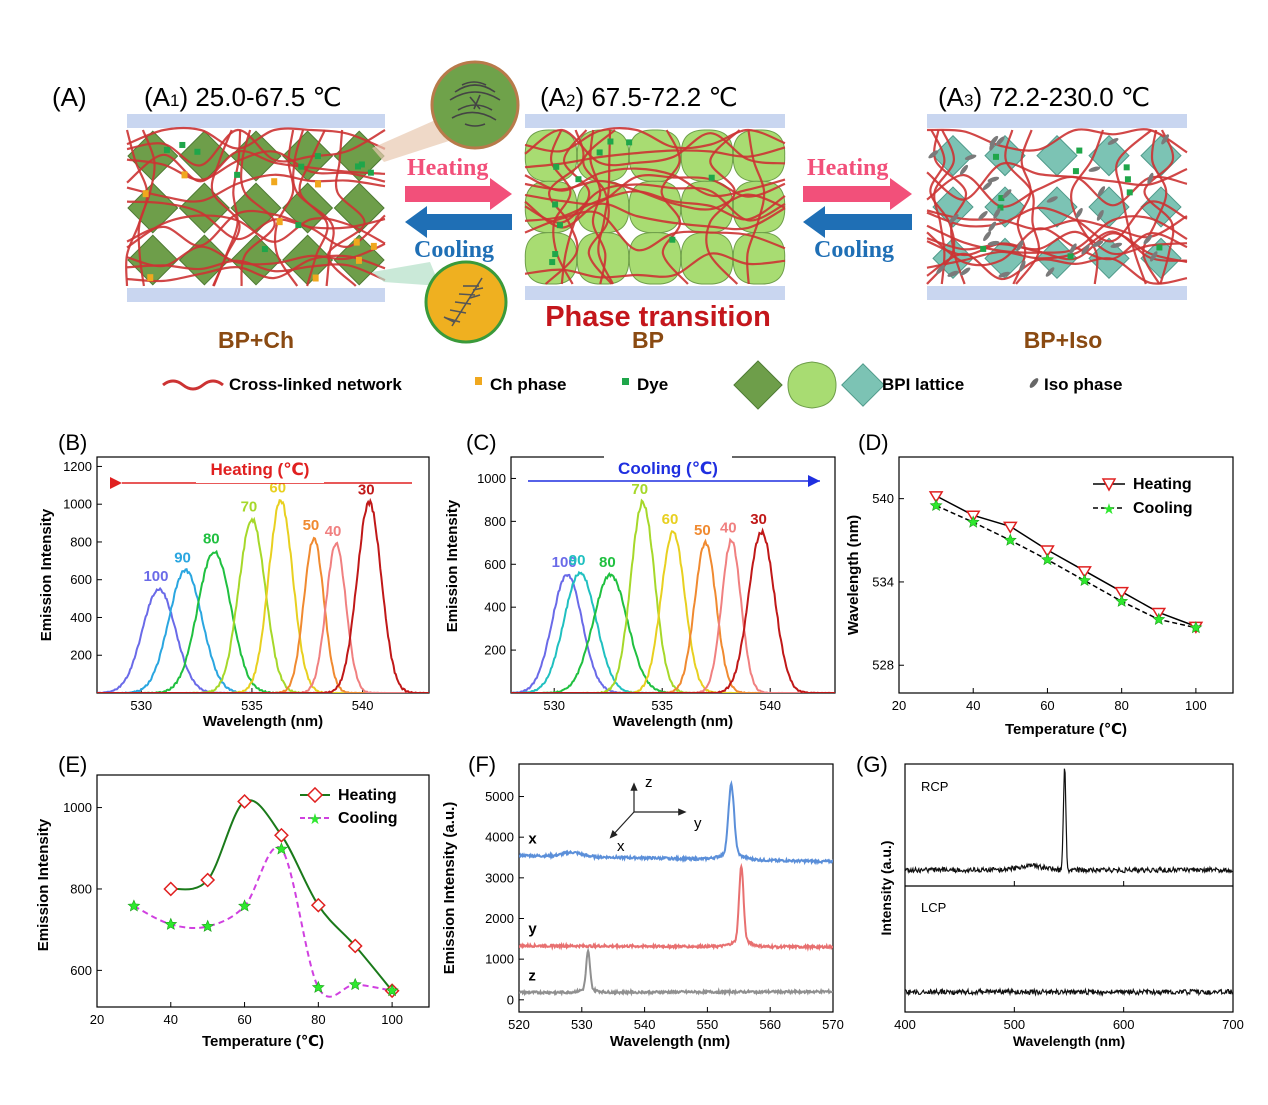 This screenshot has height=1105, width=1268. Describe the element at coordinates (770, 705) in the screenshot. I see `gC-xtick-label: 540` at that location.